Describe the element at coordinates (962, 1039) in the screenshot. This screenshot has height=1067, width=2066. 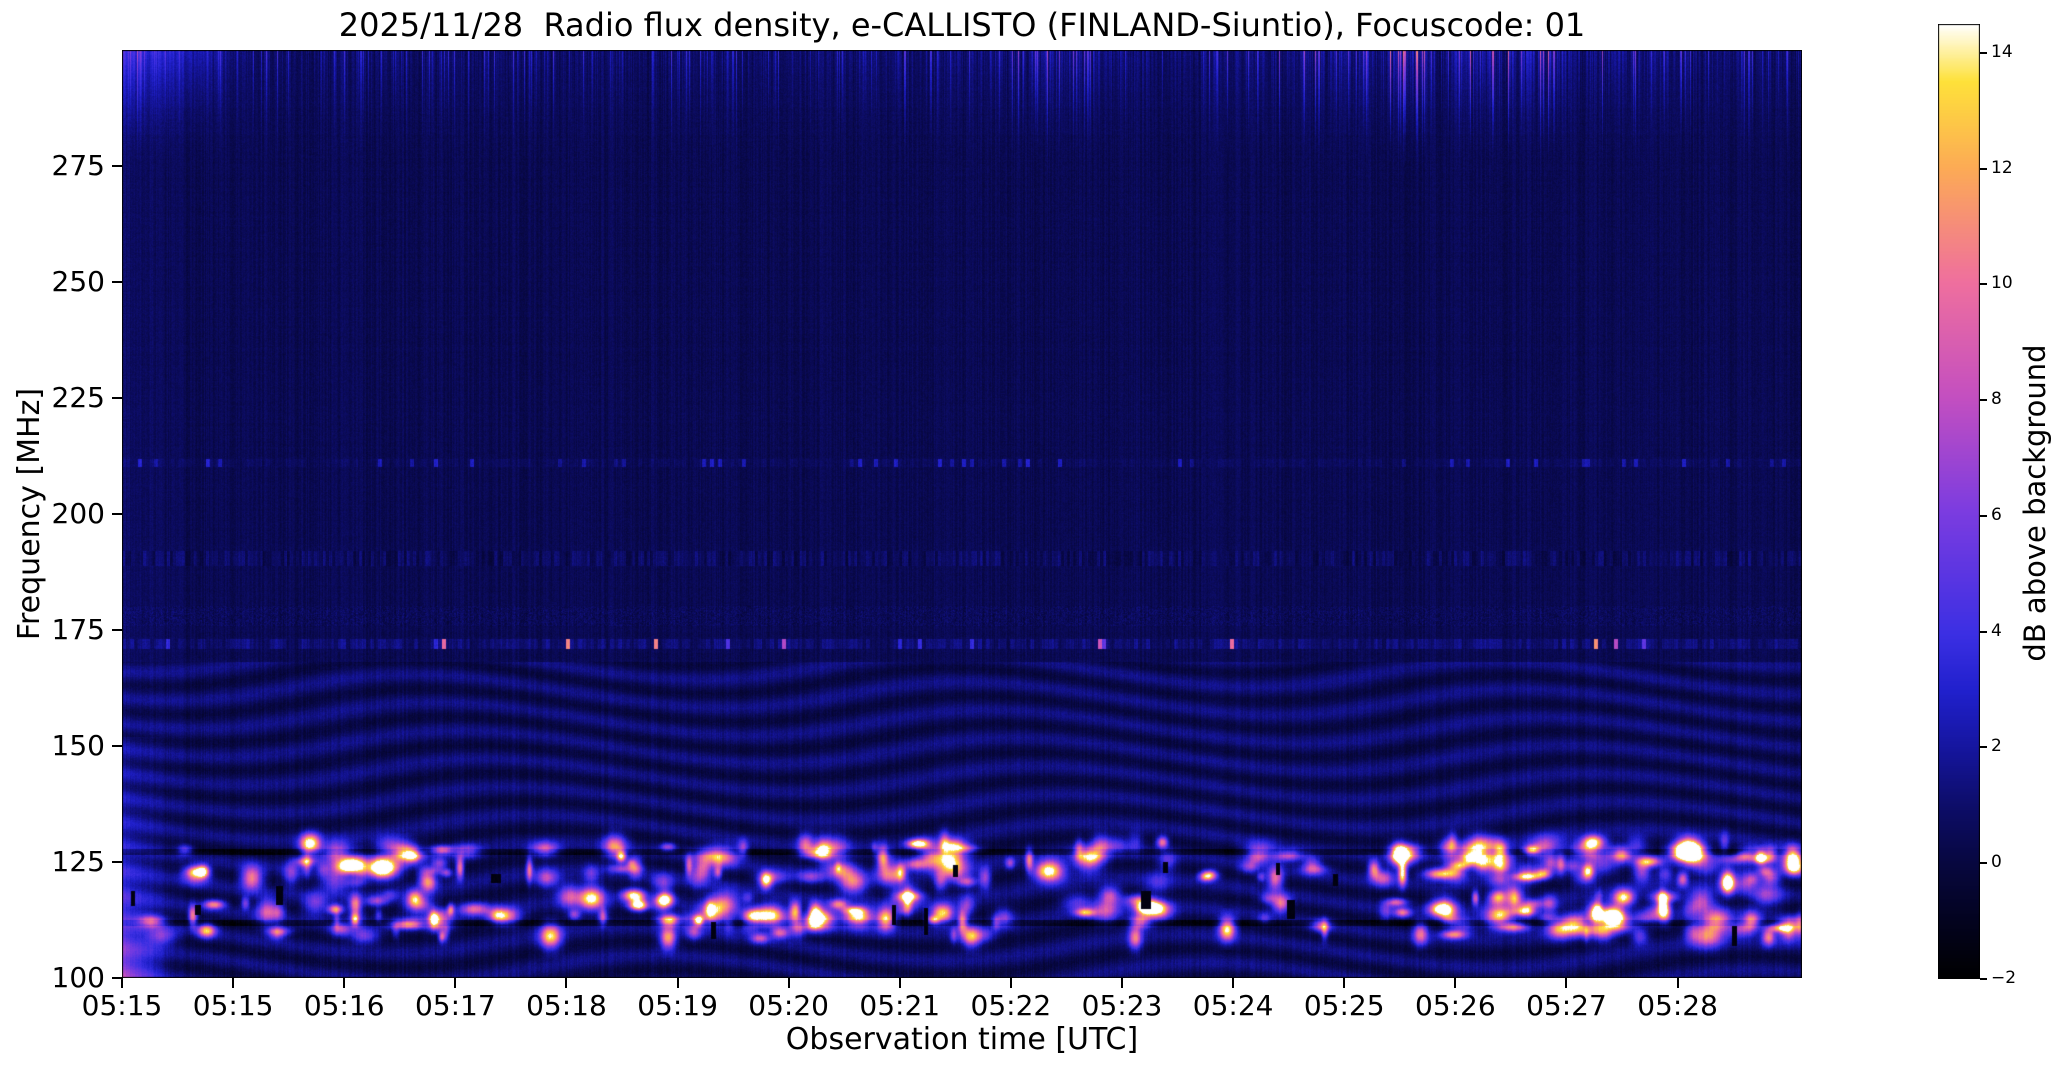
I see `x-axis-label: Observation time [UTC]` at that location.